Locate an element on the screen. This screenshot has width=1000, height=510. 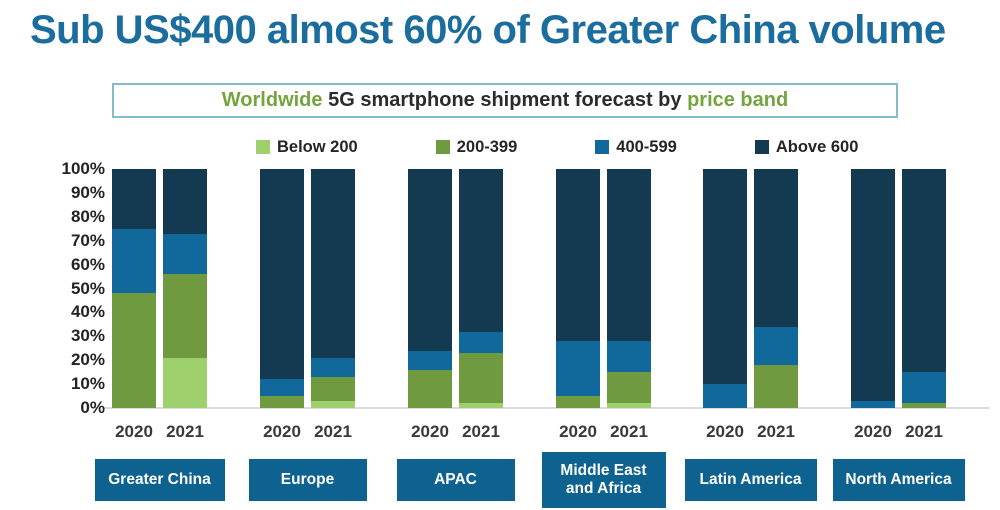
stacked-bar-europe-2021 is located at coordinates (333, 288).